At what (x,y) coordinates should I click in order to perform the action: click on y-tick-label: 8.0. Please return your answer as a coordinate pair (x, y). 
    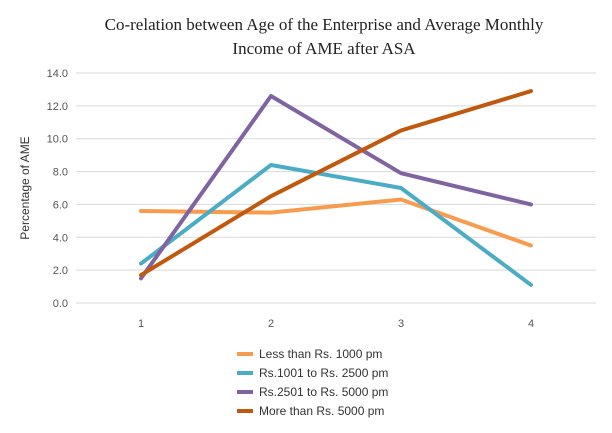
    Looking at the image, I should click on (60, 173).